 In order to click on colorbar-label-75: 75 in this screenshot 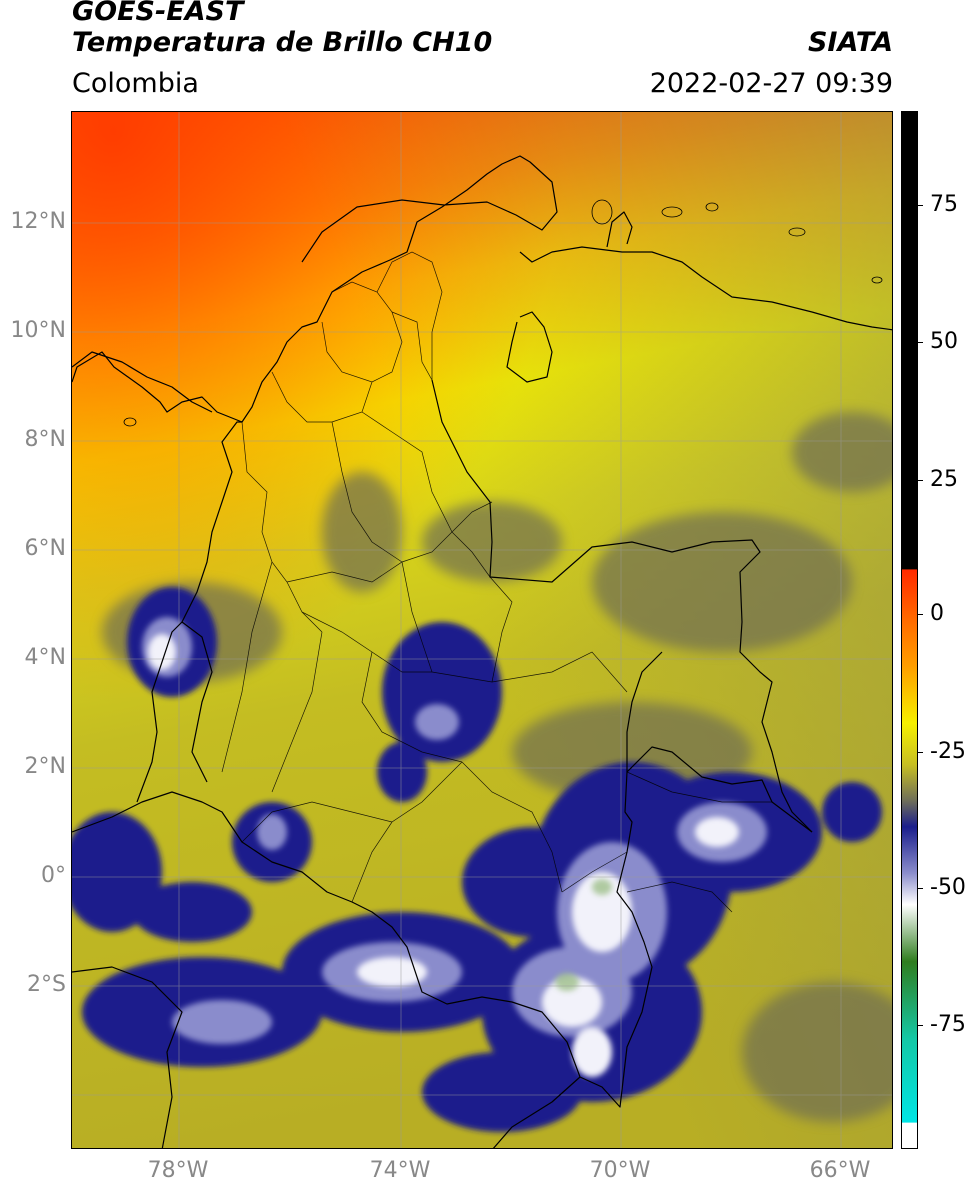, I will do `click(944, 204)`.